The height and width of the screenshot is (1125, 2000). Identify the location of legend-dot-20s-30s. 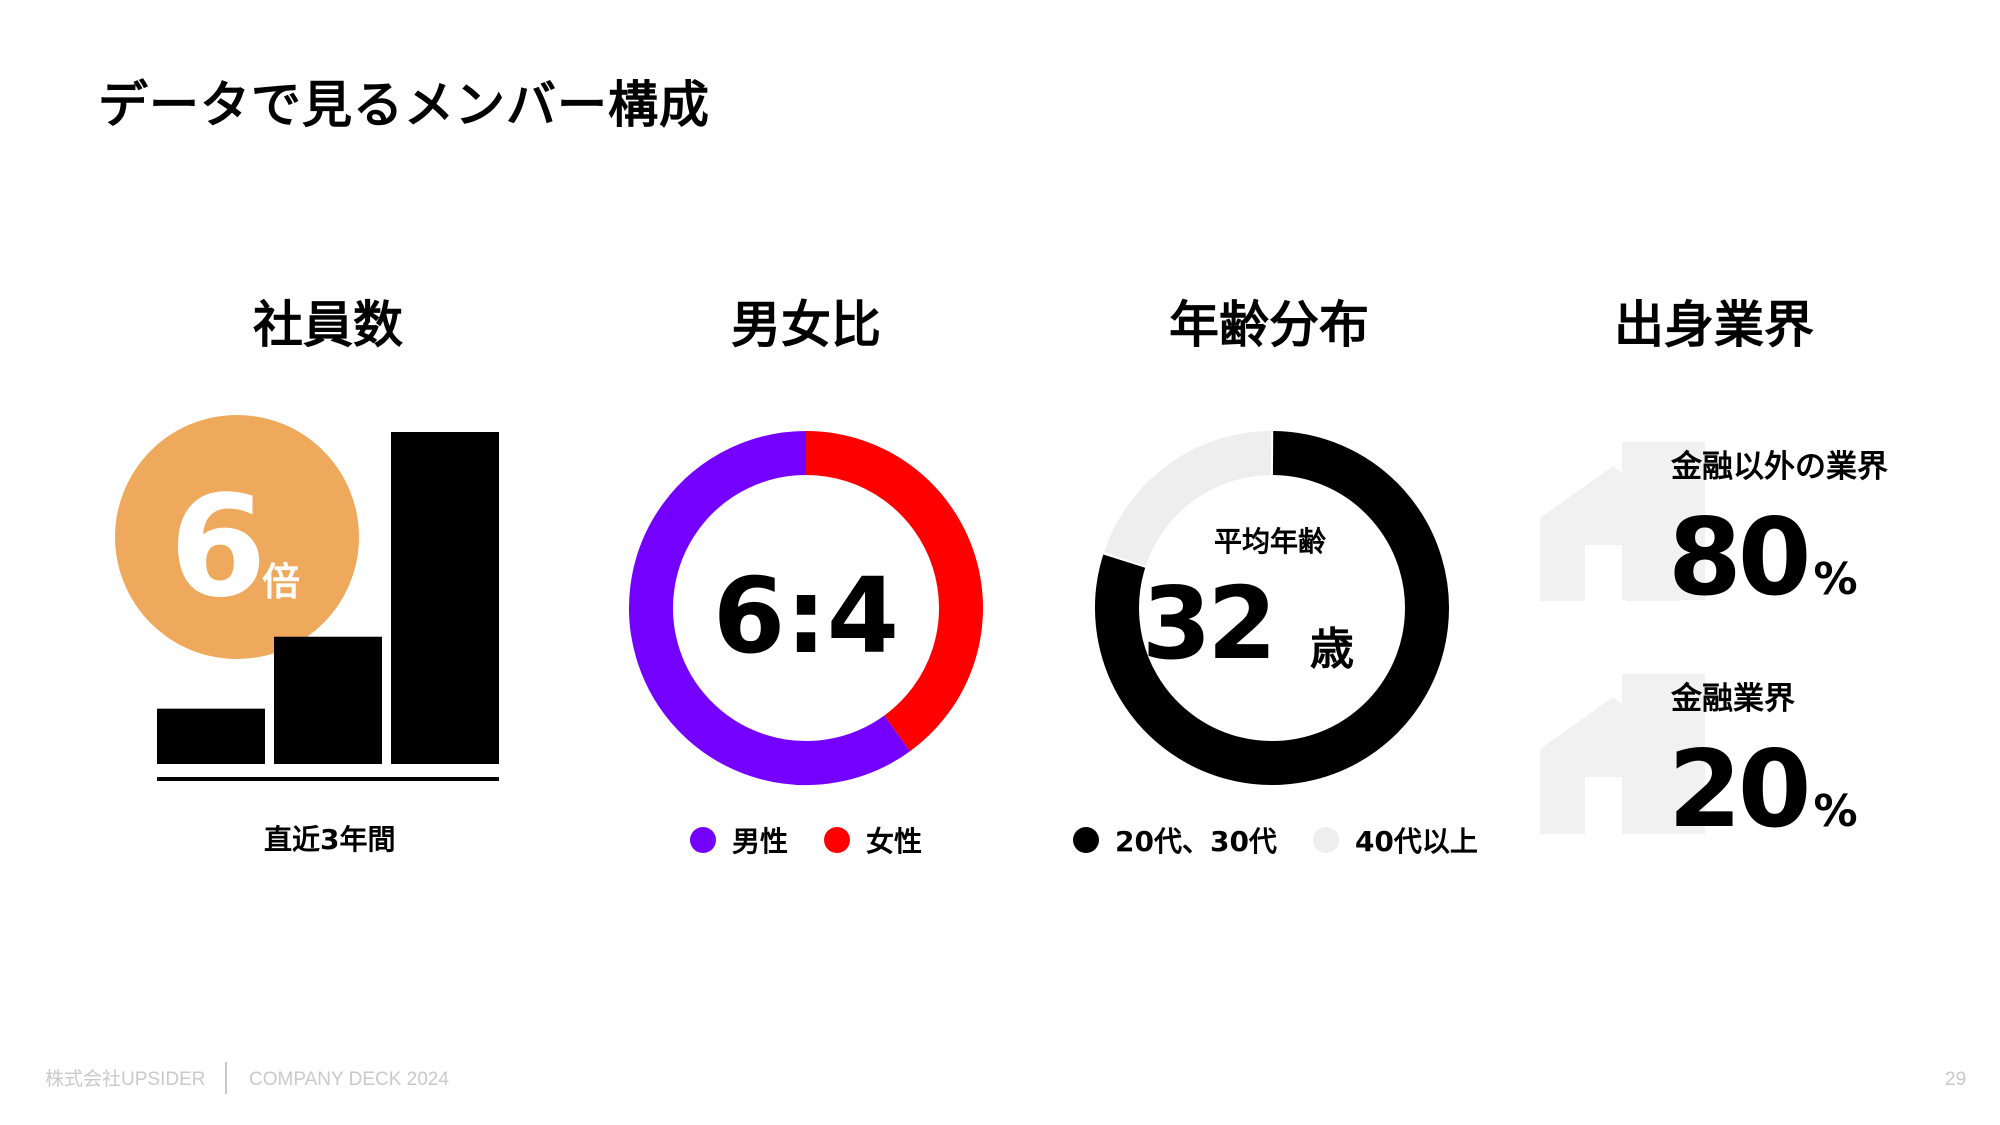
(1086, 840).